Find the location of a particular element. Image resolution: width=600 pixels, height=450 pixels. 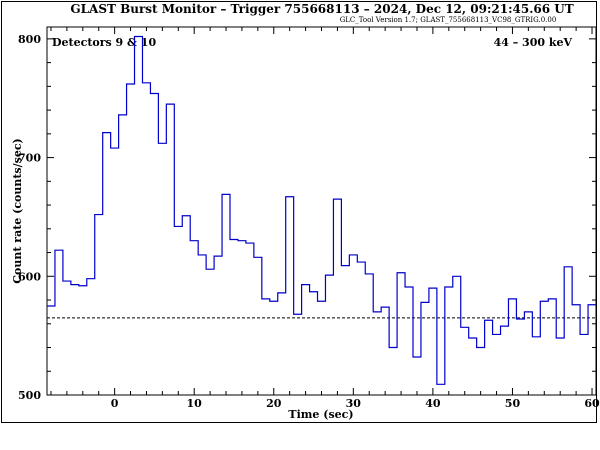

x-tick-label: 60 is located at coordinates (592, 403).